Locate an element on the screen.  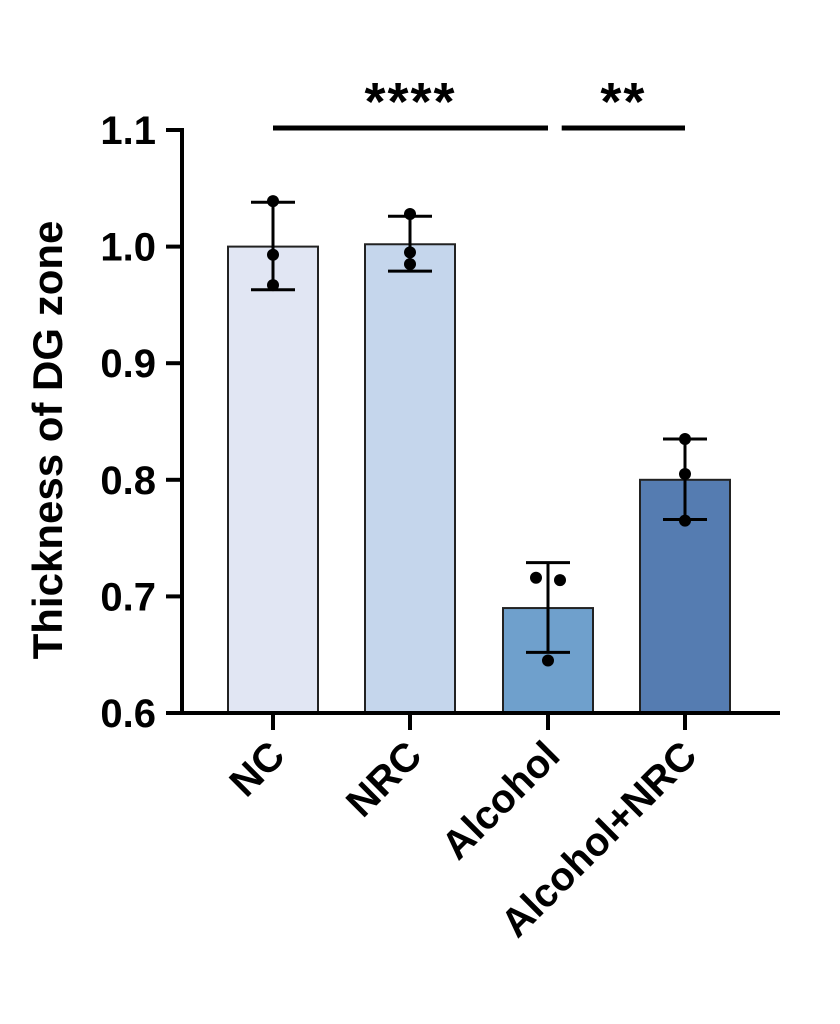
x-tick-label-2: Alcohol is located at coordinates (501, 800).